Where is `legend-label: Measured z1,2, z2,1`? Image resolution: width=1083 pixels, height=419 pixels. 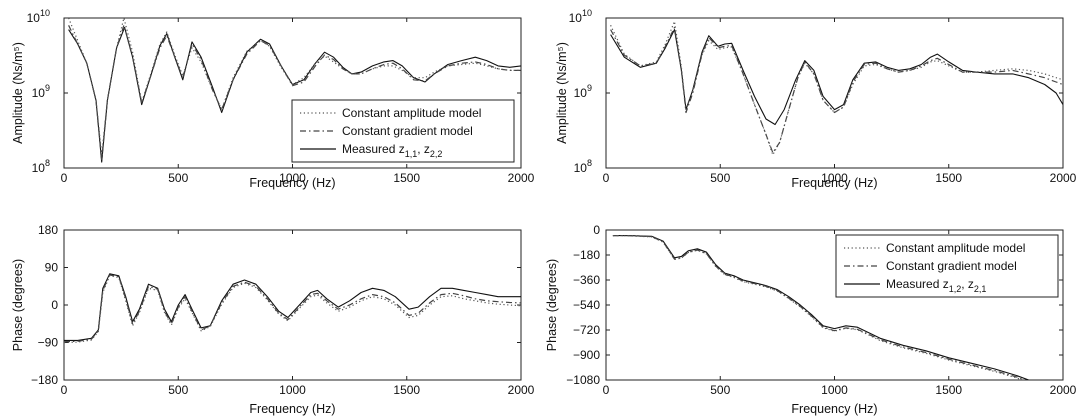 legend-label: Measured z1,2, z2,1 is located at coordinates (936, 285).